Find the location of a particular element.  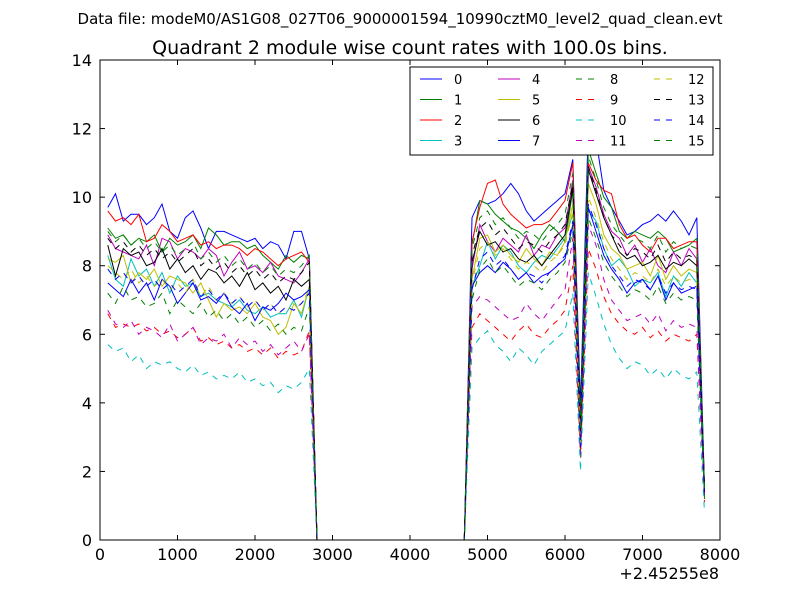

y-tick-label: 12 is located at coordinates (82, 129).